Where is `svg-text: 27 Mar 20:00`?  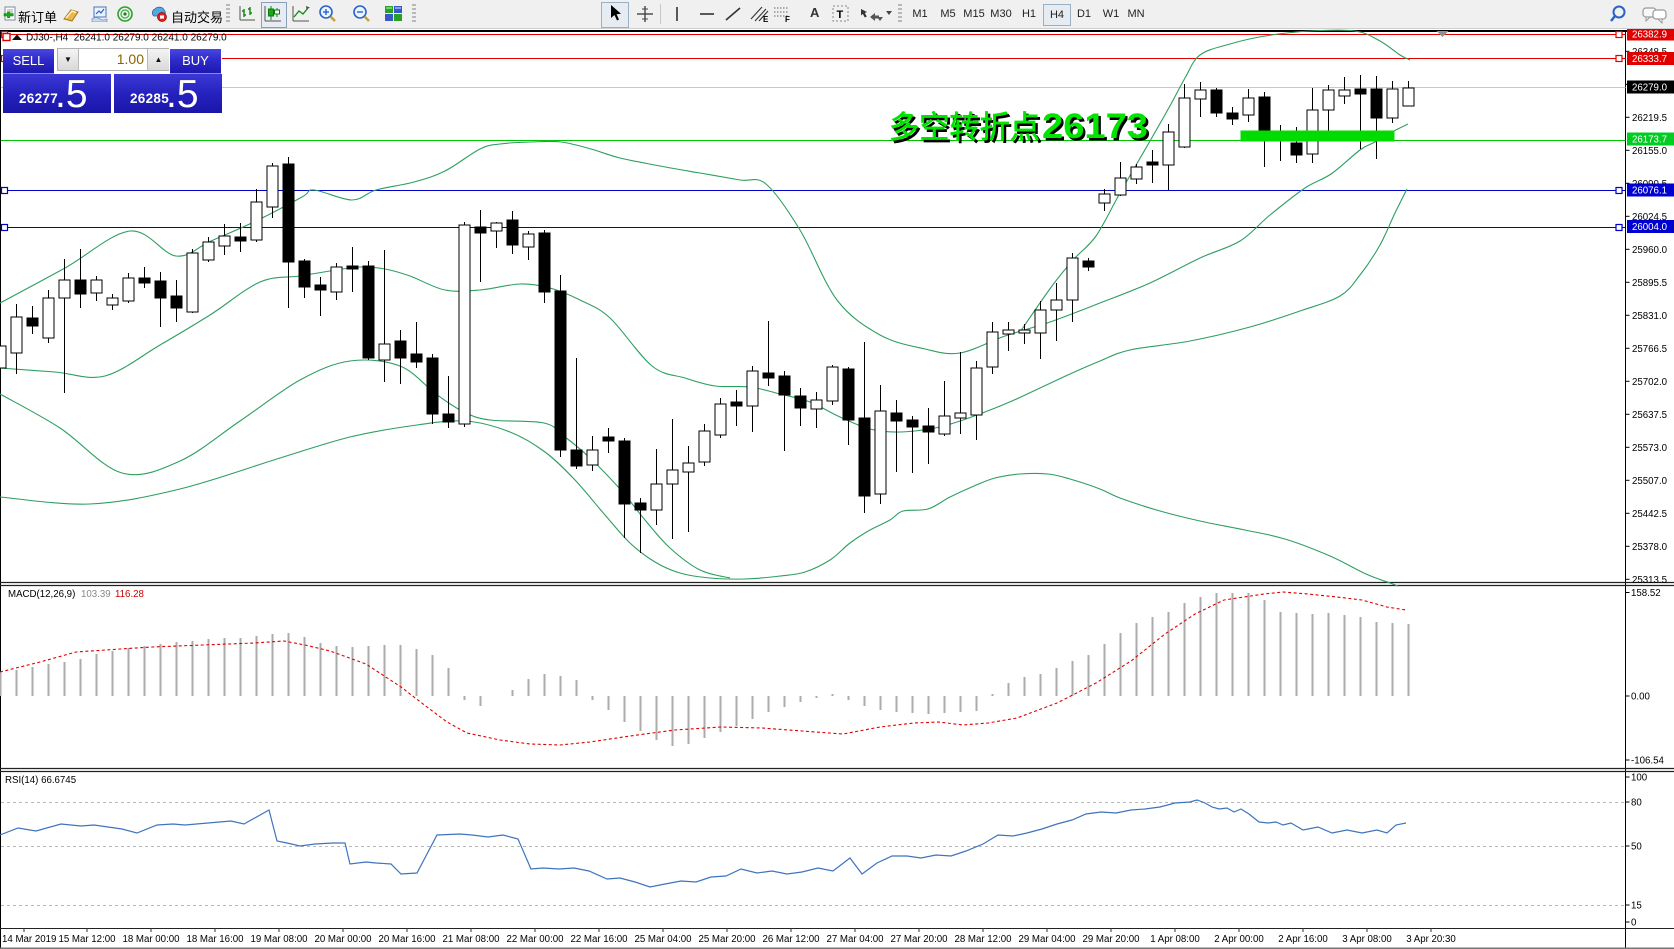
svg-text: 27 Mar 20:00 is located at coordinates (919, 939).